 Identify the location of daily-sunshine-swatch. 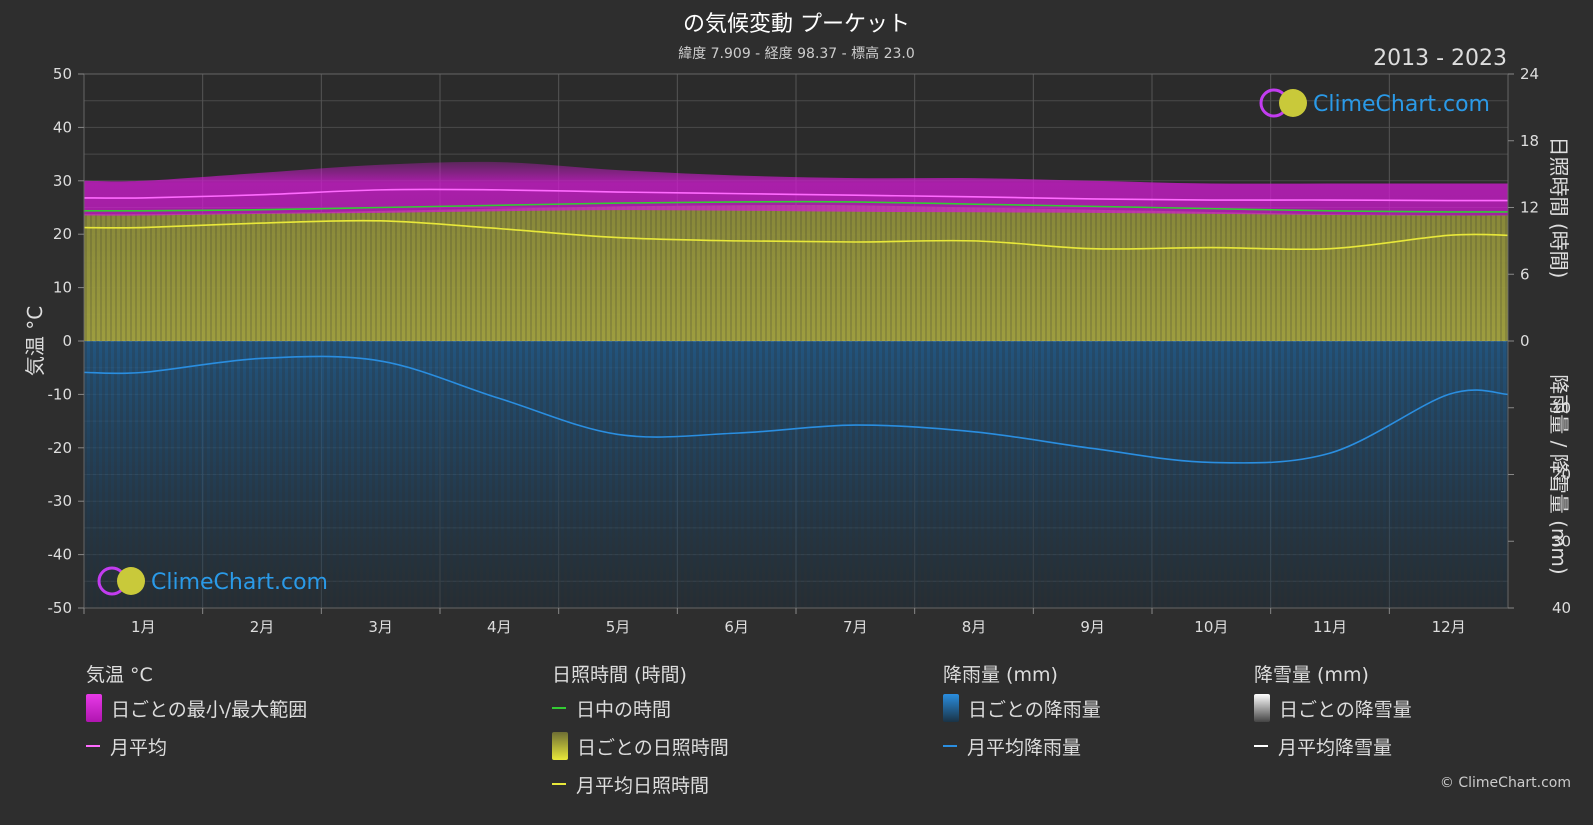
(560, 746).